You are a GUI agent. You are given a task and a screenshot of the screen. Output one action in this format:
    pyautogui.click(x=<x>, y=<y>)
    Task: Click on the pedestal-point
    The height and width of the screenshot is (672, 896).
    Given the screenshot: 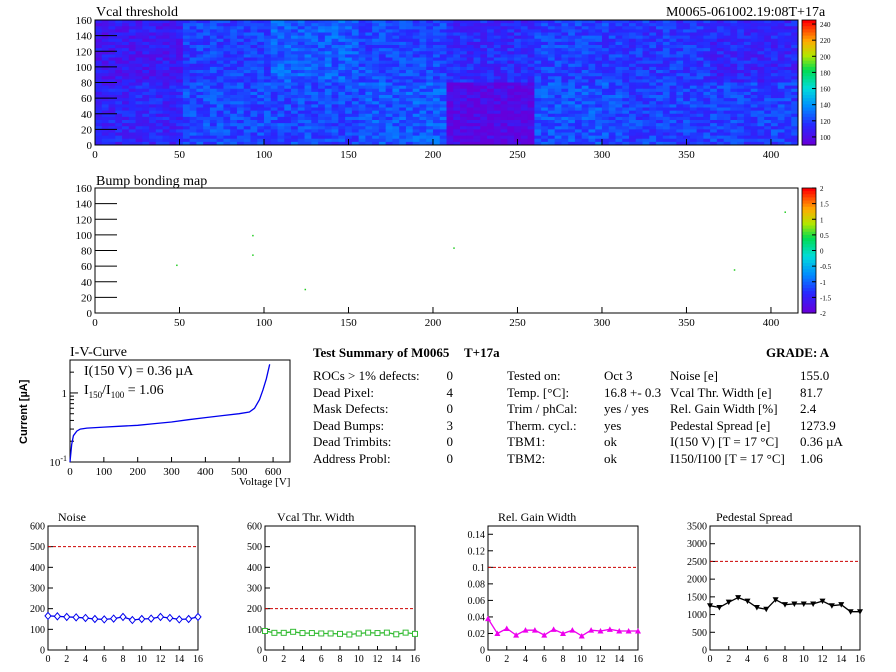 What is the action you would take?
    pyautogui.click(x=822, y=601)
    